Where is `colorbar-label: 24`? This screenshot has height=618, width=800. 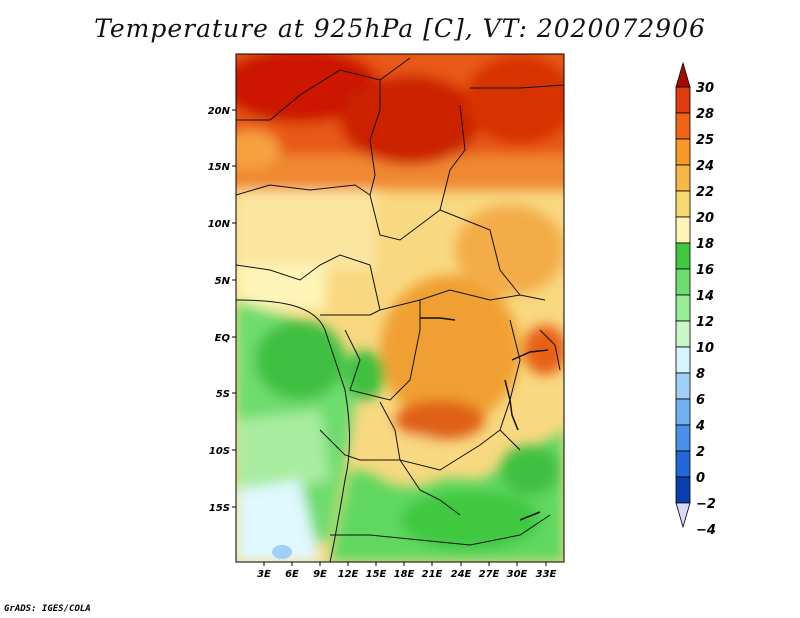
colorbar-label: 24 is located at coordinates (705, 166).